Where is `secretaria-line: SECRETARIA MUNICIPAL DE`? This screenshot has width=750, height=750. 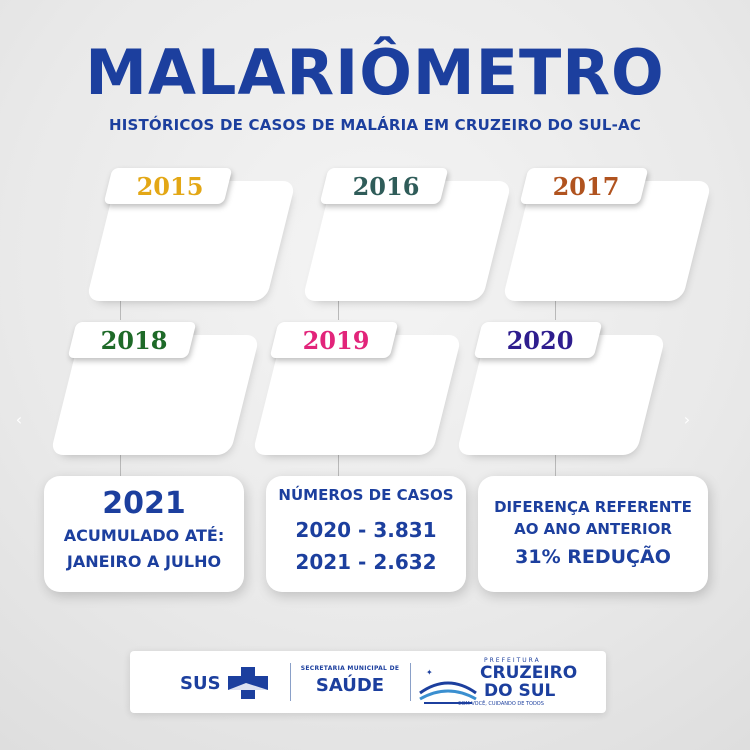 secretaria-line: SECRETARIA MUNICIPAL DE is located at coordinates (350, 668).